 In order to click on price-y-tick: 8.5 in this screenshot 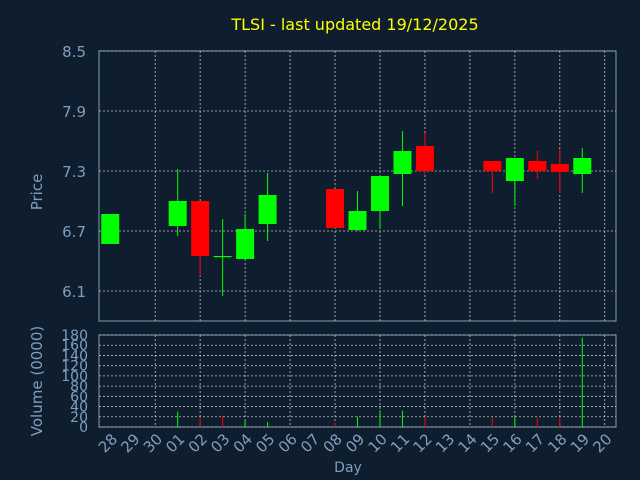, I will do `click(74, 52)`.